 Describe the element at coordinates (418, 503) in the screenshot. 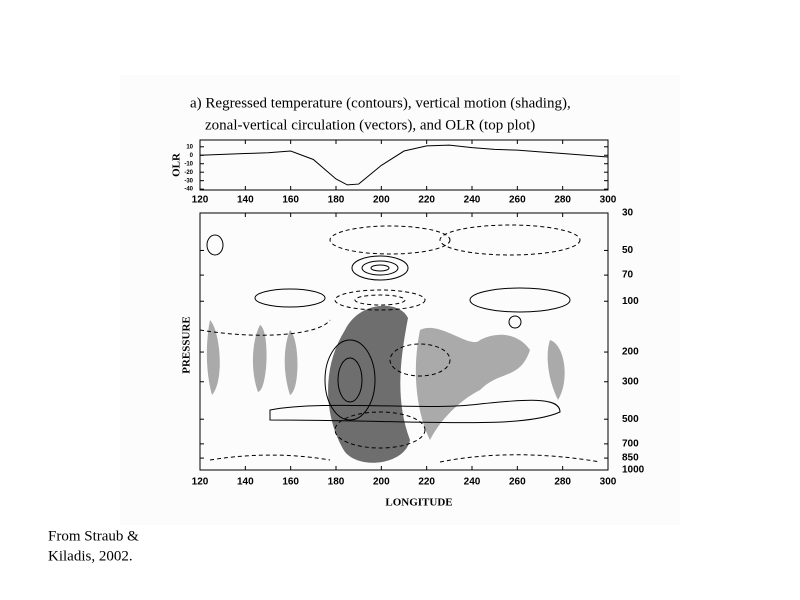

I see `x-axis-label: LONGITUDE` at that location.